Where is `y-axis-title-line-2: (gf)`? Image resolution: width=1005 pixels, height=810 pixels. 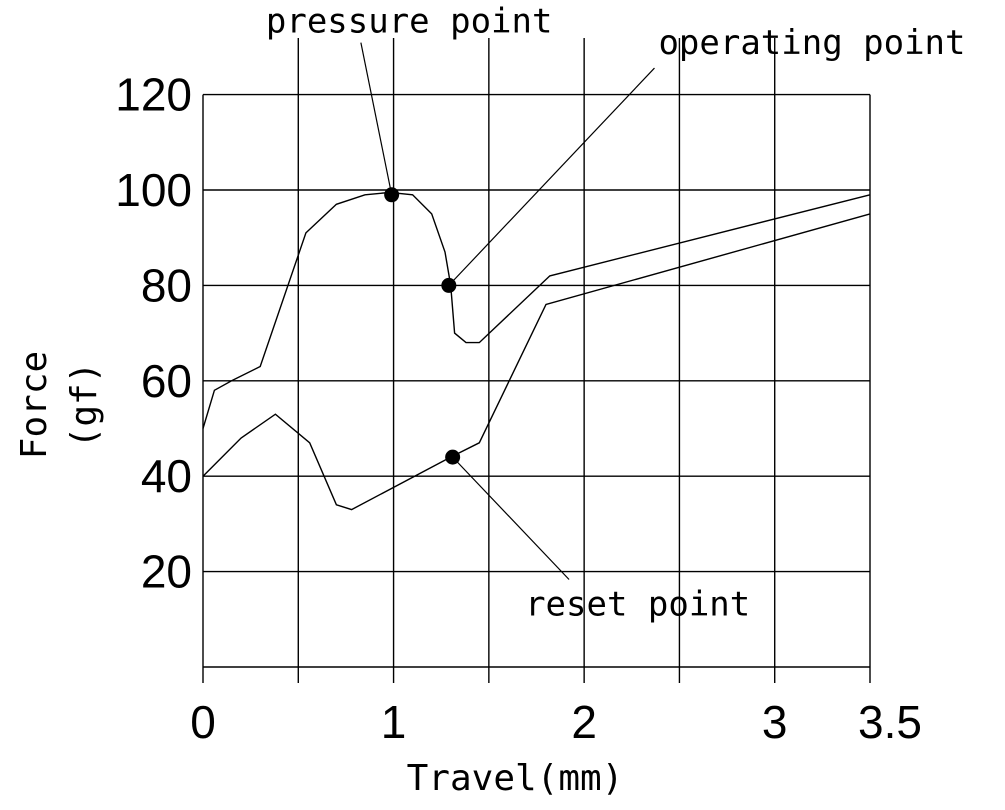 y-axis-title-line-2: (gf) is located at coordinates (84, 405).